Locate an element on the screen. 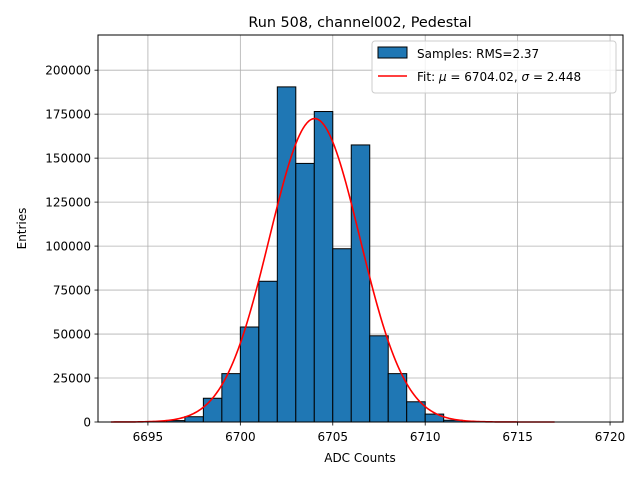 The image size is (640, 480). legend-box is located at coordinates (494, 67).